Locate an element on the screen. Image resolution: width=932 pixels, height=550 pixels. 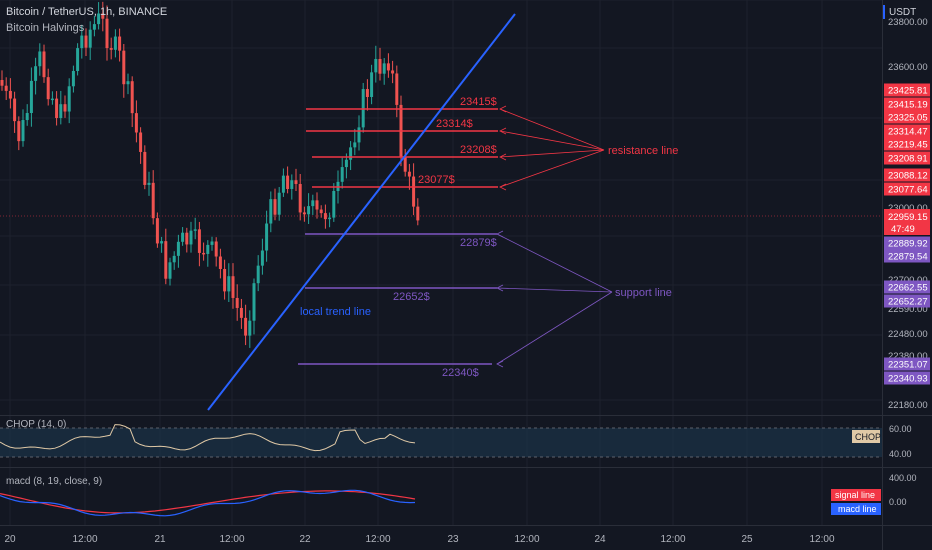
resistance-price-label: 23314.47 is located at coordinates (908, 132).